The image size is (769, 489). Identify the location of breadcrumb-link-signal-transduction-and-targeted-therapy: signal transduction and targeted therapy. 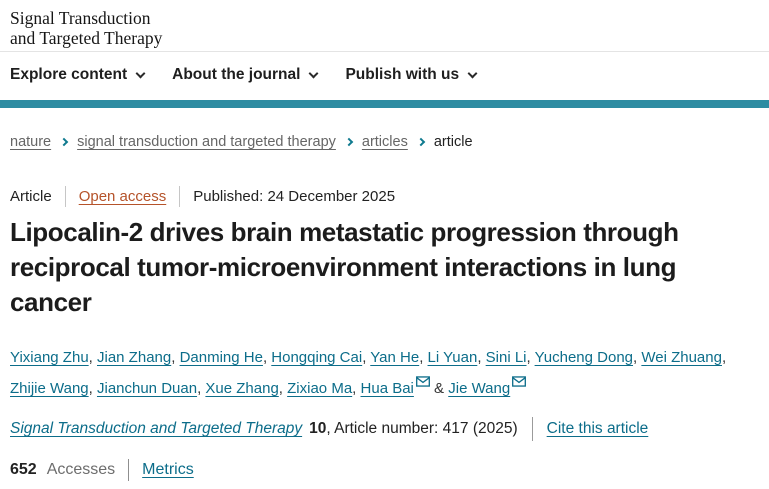
(206, 142).